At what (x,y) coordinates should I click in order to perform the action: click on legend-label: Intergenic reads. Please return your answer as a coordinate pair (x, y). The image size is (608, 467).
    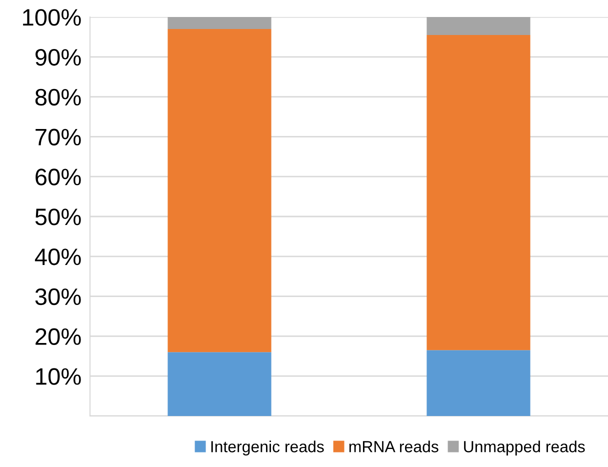
    Looking at the image, I should click on (267, 448).